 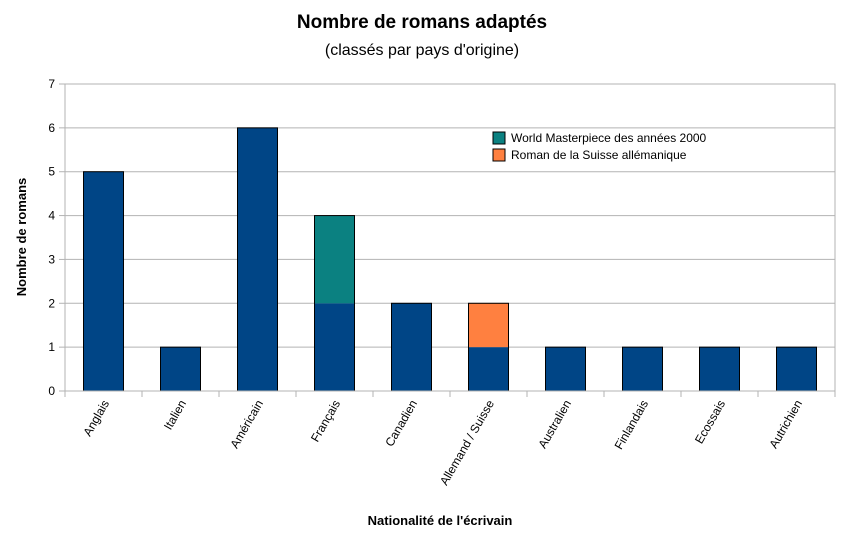 What do you see at coordinates (51, 172) in the screenshot?
I see `y-tick-label: 5` at bounding box center [51, 172].